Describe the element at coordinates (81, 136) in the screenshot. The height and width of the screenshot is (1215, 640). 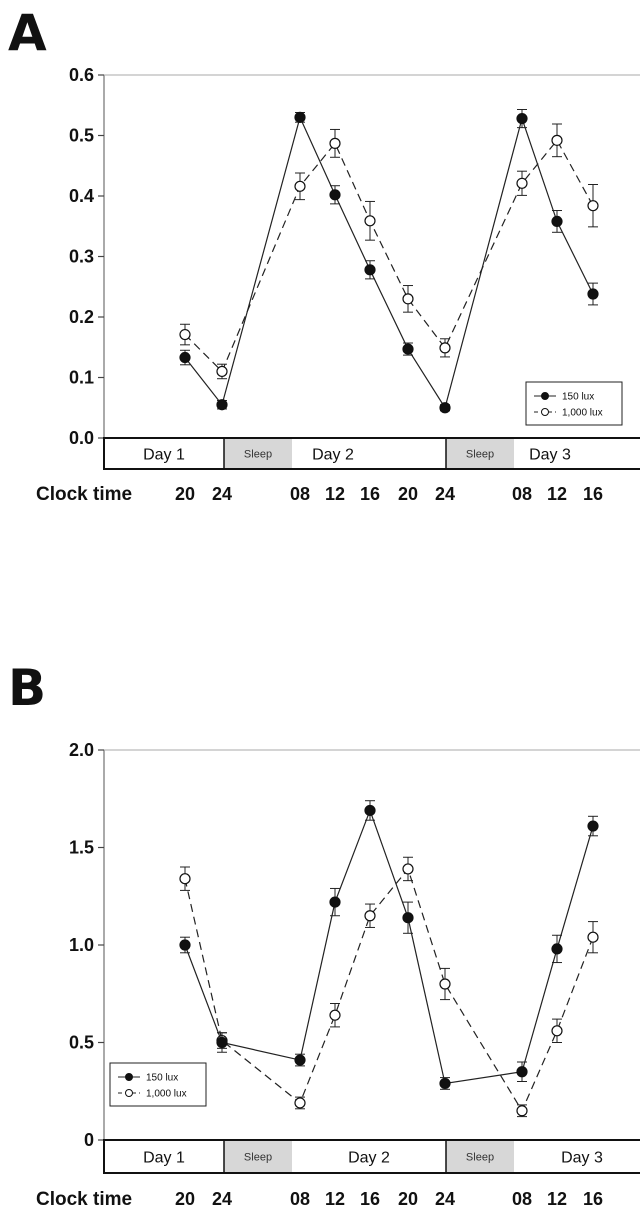
I see `pa-y-tick-label: 0.5` at that location.